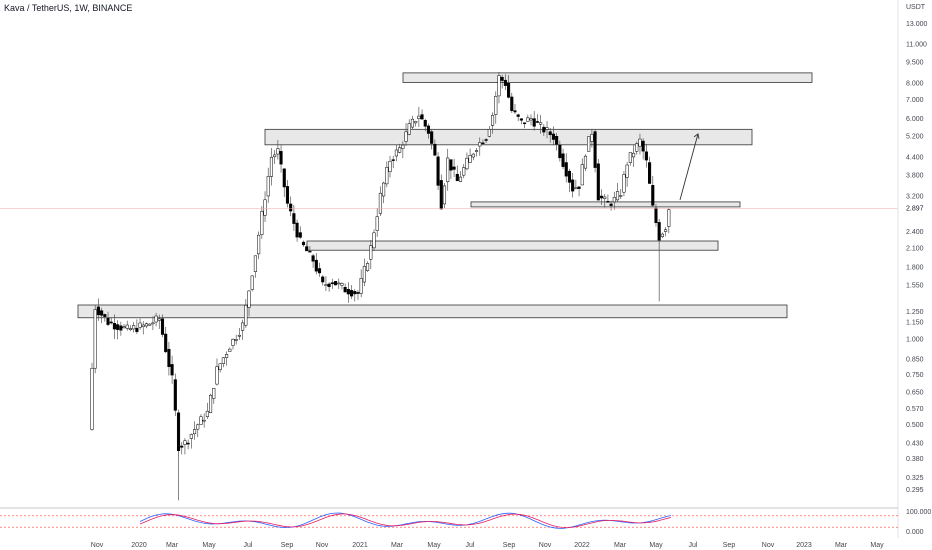  What do you see at coordinates (915, 459) in the screenshot?
I see `price-tick-label: 0.380` at bounding box center [915, 459].